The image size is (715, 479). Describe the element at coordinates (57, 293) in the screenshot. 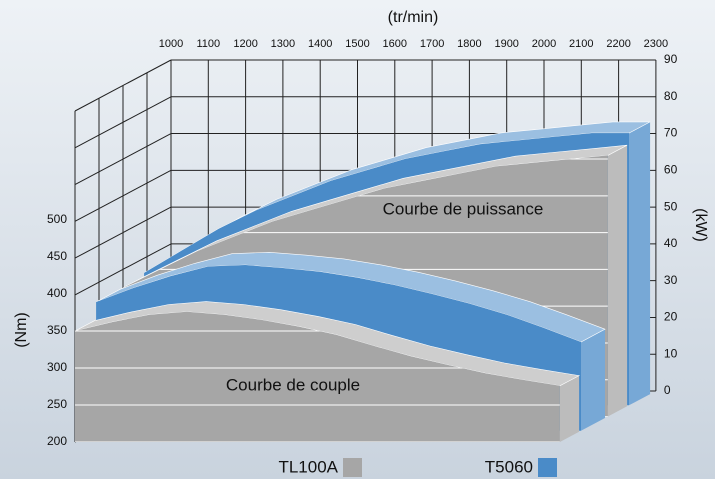

I see `y-tick-label: 400` at that location.